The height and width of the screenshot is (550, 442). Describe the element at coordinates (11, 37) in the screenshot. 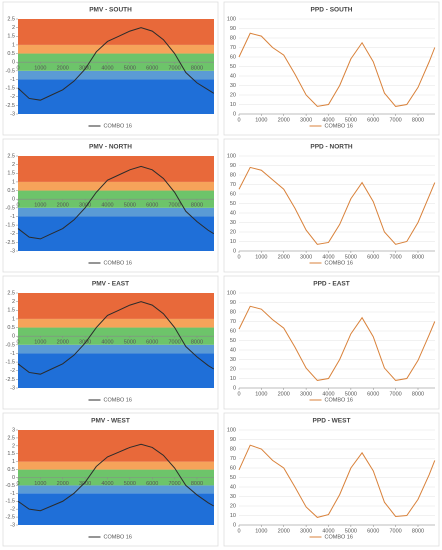

I see `y-tick-label: 1.5` at that location.